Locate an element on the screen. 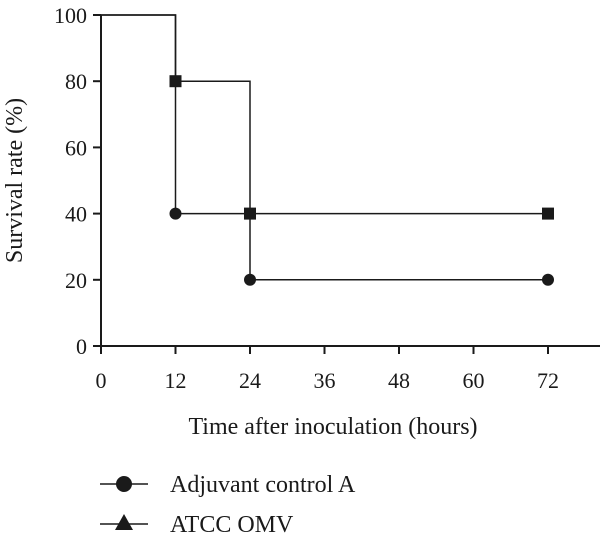 Image resolution: width=600 pixels, height=544 pixels. y-tick-label-80: 80 is located at coordinates (76, 81).